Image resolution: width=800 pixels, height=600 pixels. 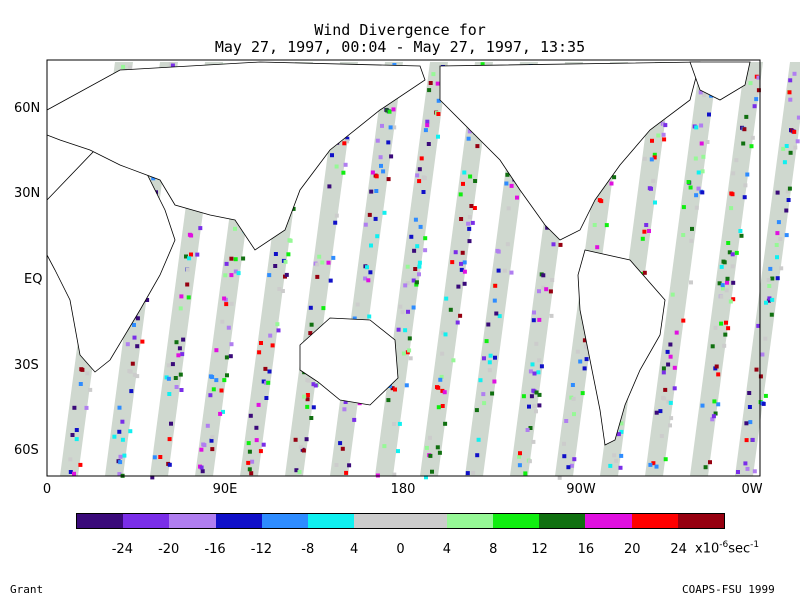 I want to click on colorbar-tick-label: -16, so click(x=215, y=549).